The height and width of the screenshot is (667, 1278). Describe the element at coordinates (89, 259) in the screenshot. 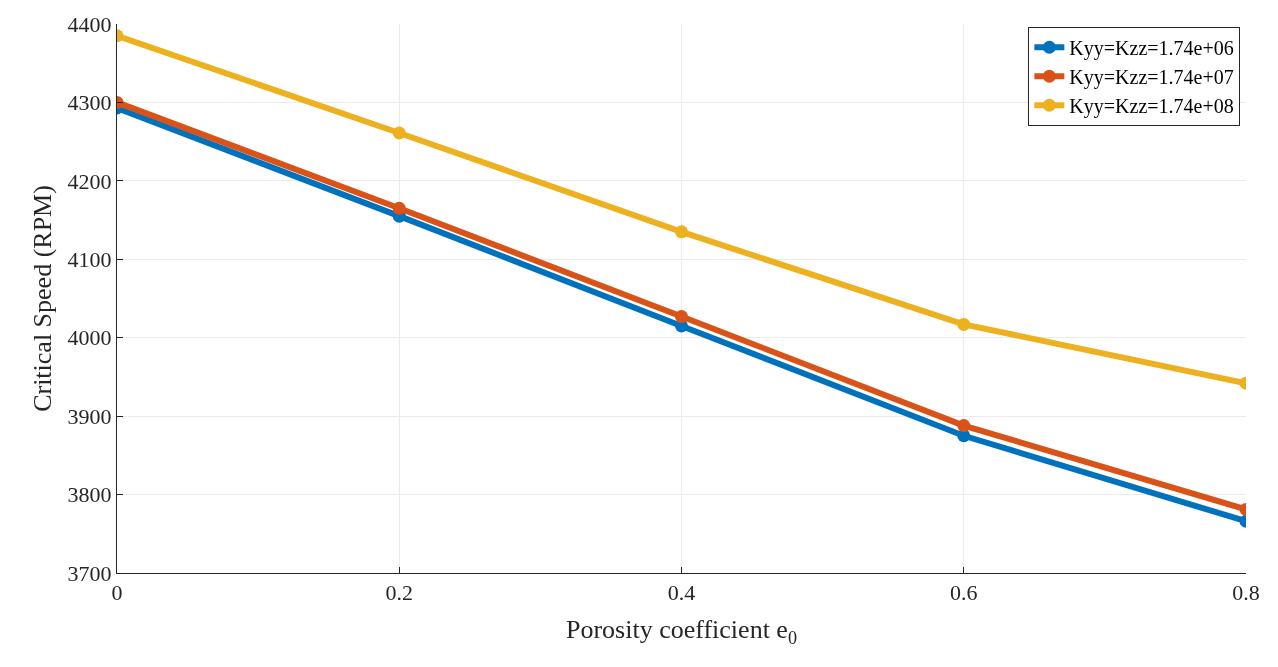

I see `y-tick-label: 4100` at that location.